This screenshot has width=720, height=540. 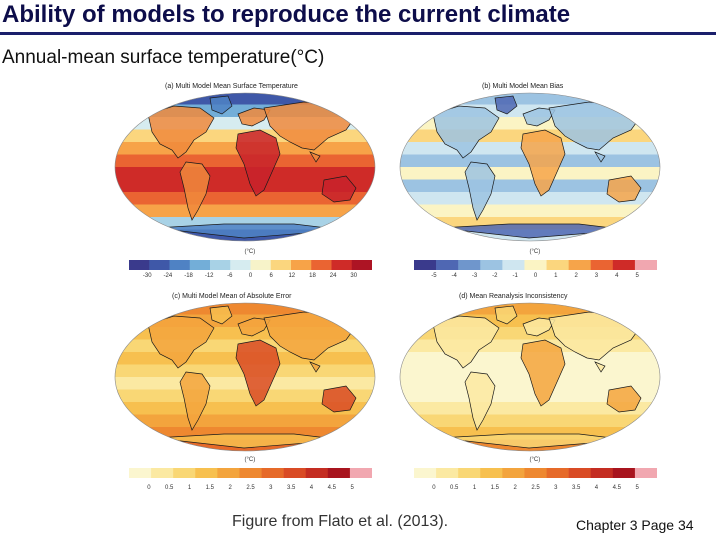 I want to click on panel-c-ticks: 0 0.5 1 1.5 2 2.5 3 3.5 4 4.5 5, so click(x=250, y=489).